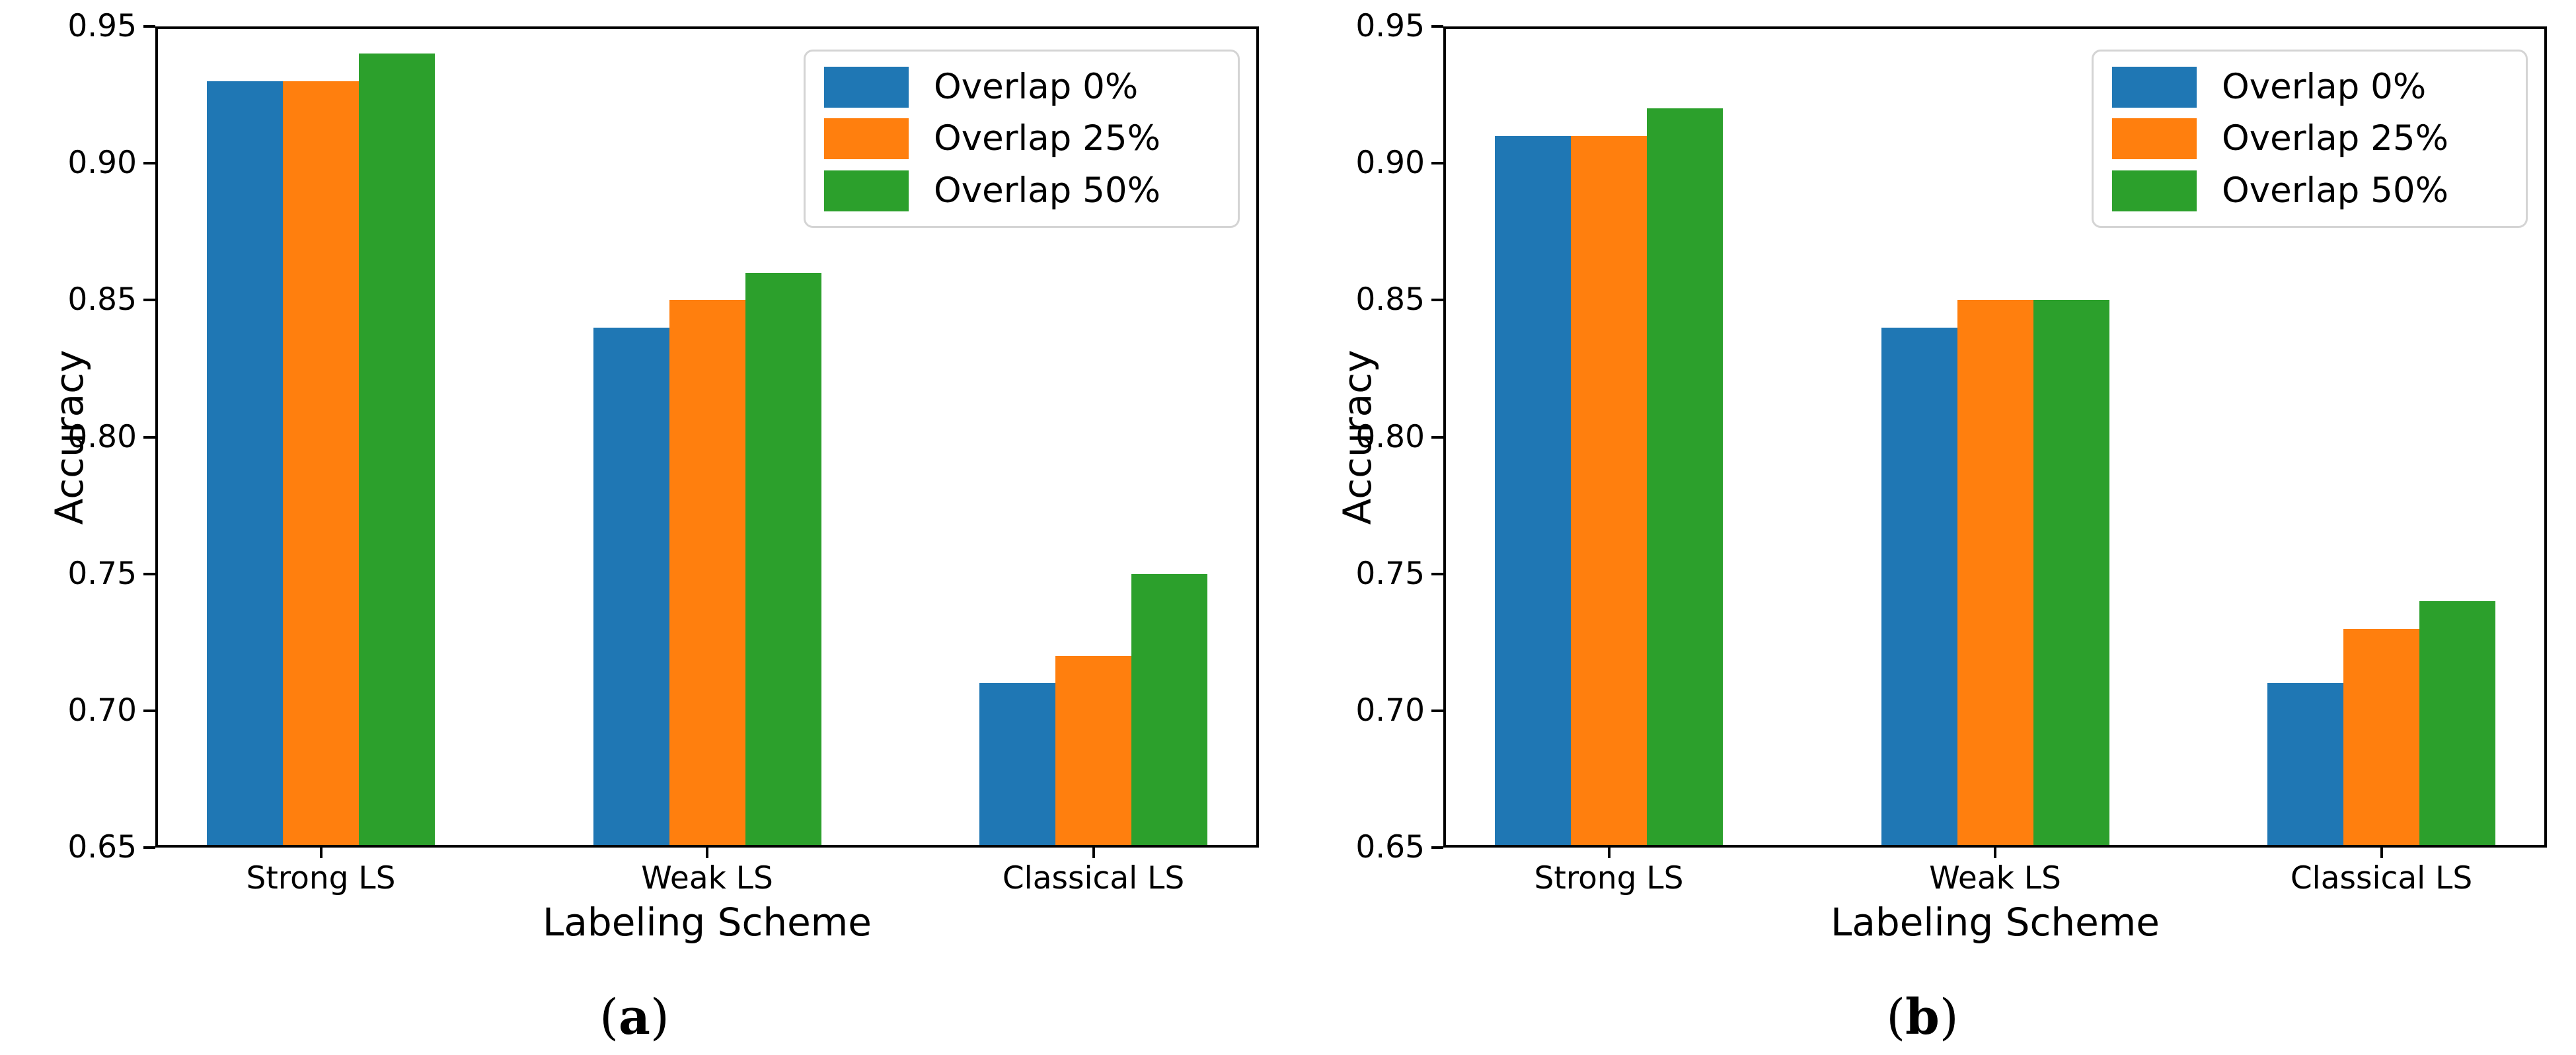  I want to click on panel-caption-letter: a, so click(635, 1017).